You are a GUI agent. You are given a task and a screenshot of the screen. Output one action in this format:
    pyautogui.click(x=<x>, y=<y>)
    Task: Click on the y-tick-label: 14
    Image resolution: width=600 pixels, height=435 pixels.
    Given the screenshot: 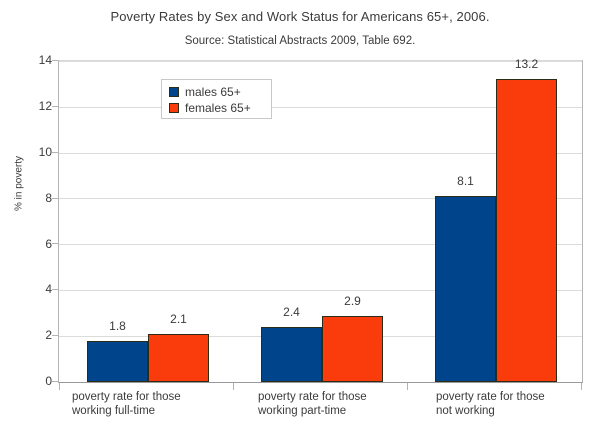 What is the action you would take?
    pyautogui.click(x=45, y=60)
    